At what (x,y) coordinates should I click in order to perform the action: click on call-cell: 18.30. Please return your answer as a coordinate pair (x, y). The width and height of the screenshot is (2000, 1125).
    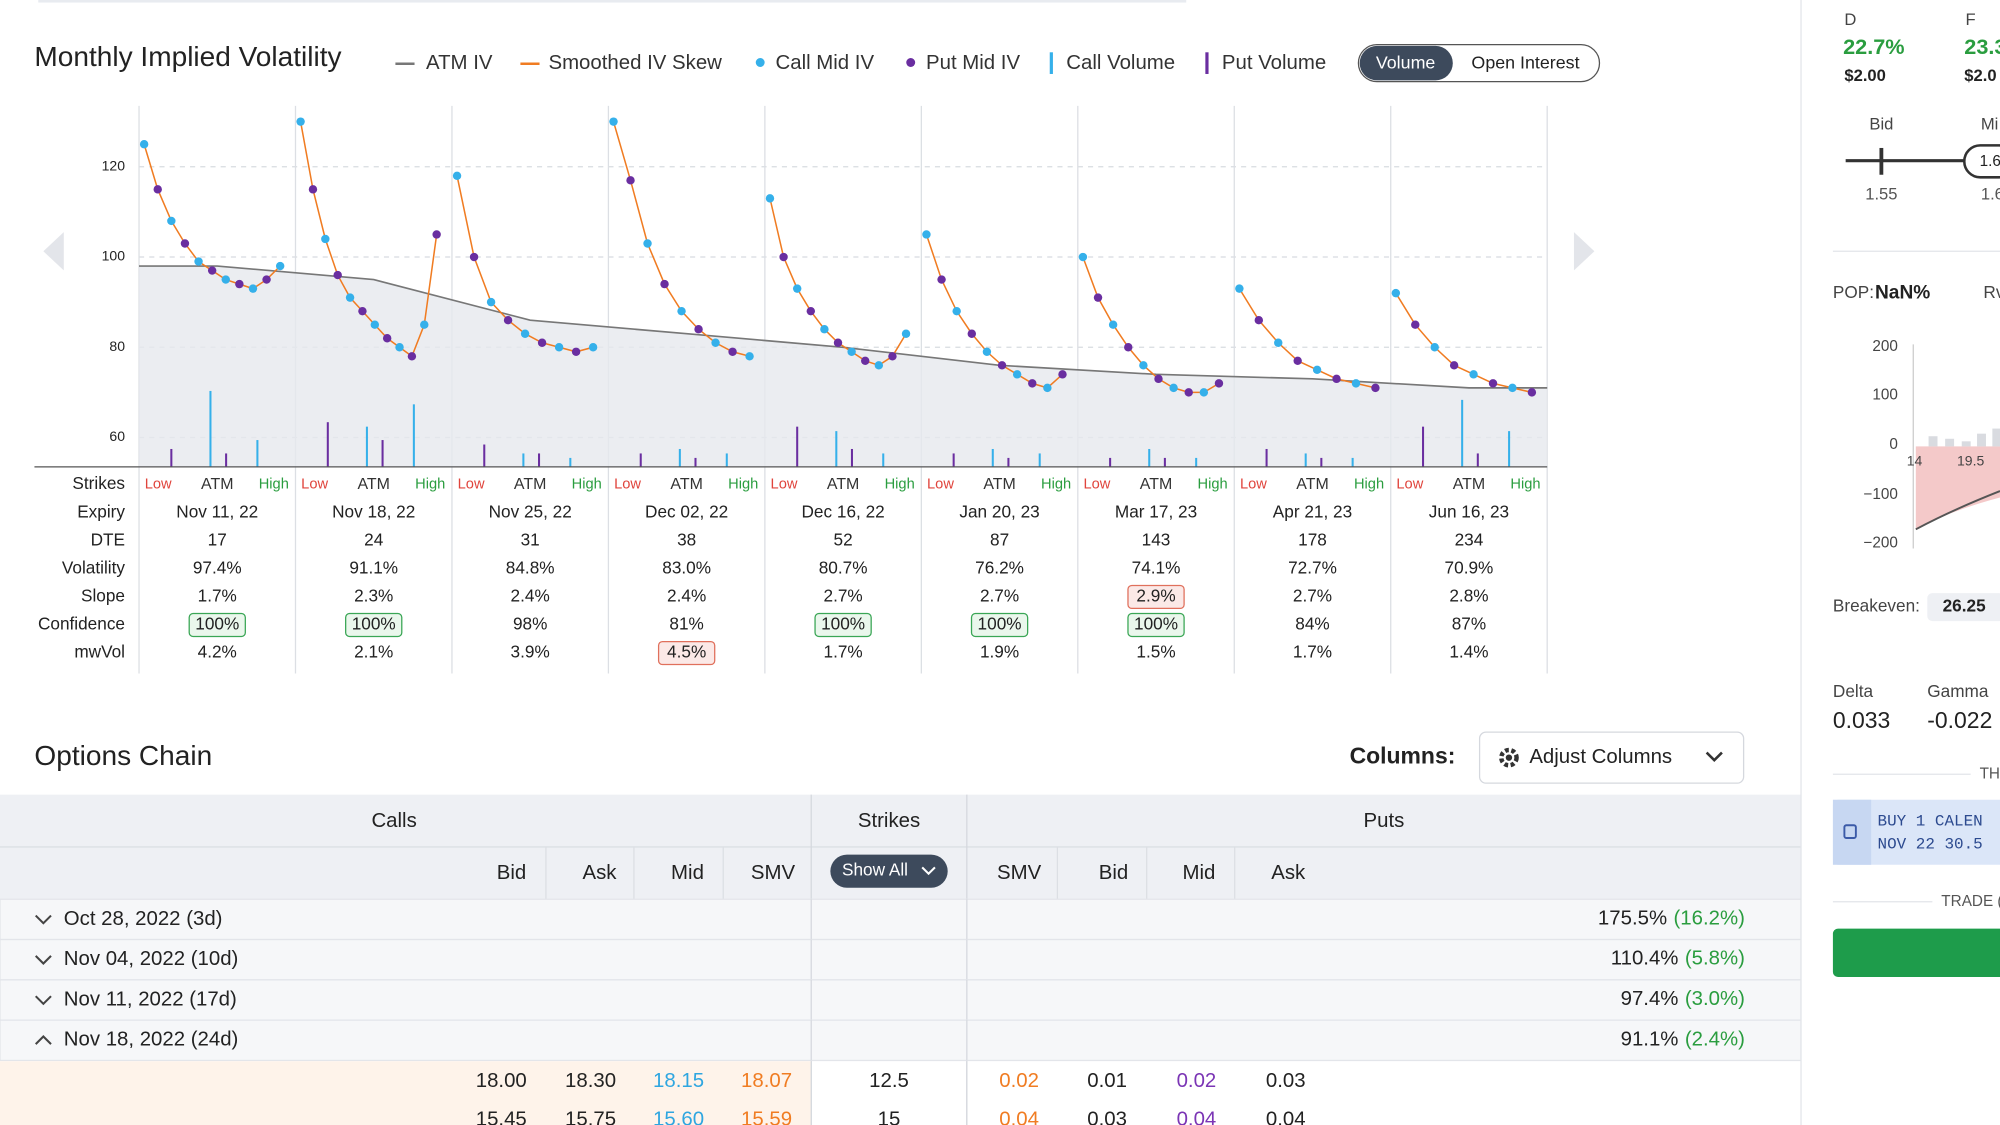
    Looking at the image, I should click on (590, 1081).